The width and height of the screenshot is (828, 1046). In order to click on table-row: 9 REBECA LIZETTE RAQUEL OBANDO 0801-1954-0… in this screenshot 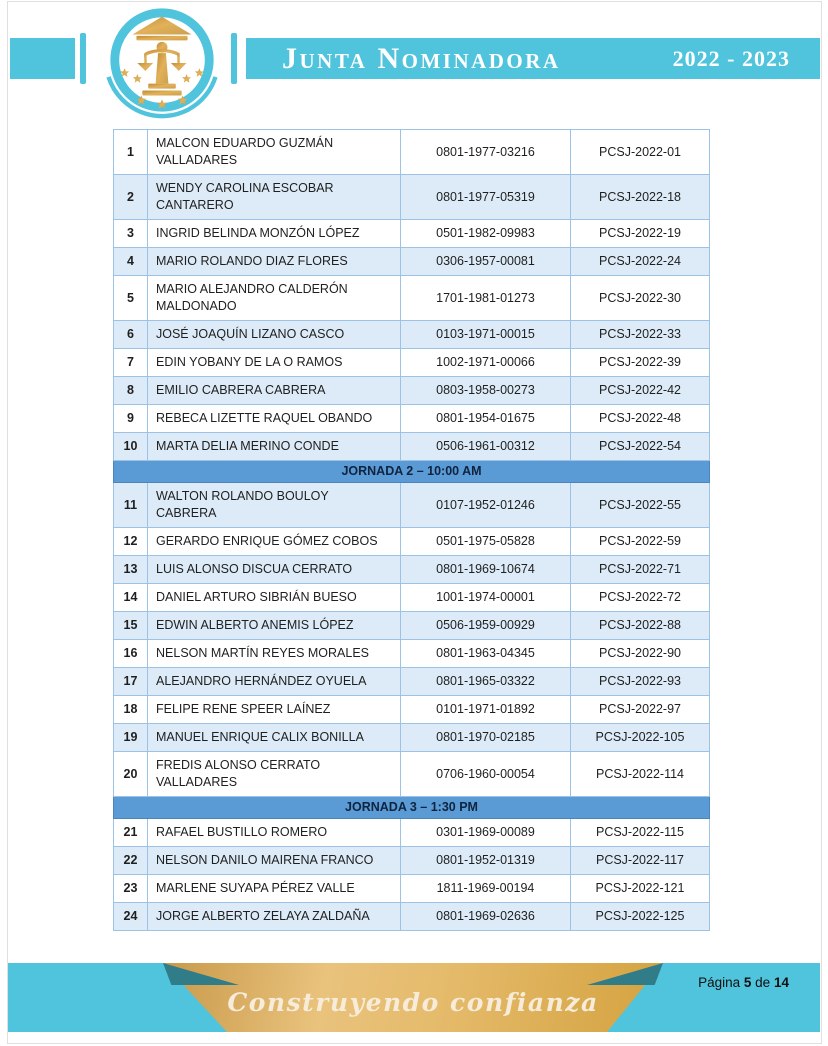, I will do `click(411, 418)`.